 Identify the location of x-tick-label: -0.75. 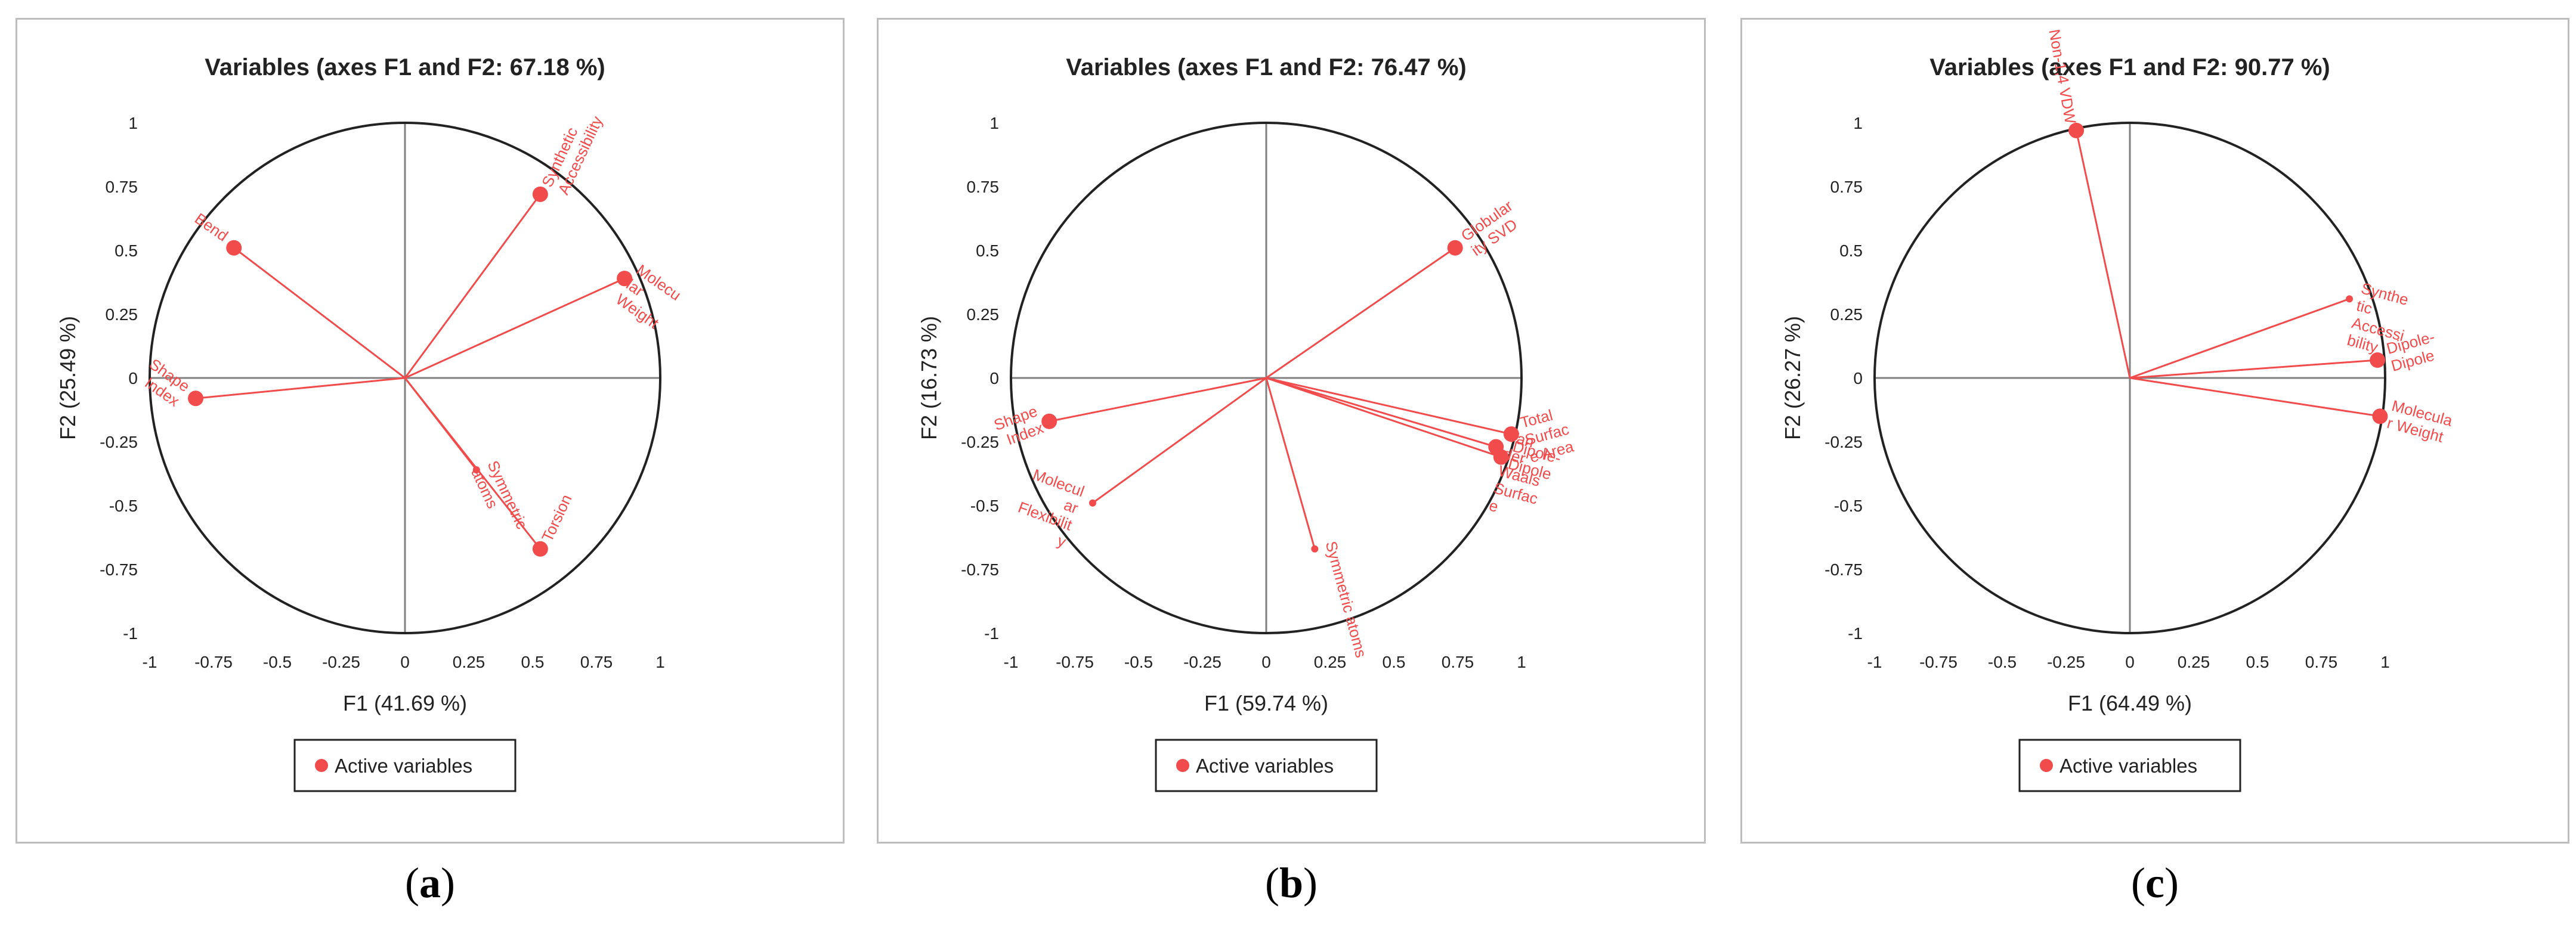
(1075, 662).